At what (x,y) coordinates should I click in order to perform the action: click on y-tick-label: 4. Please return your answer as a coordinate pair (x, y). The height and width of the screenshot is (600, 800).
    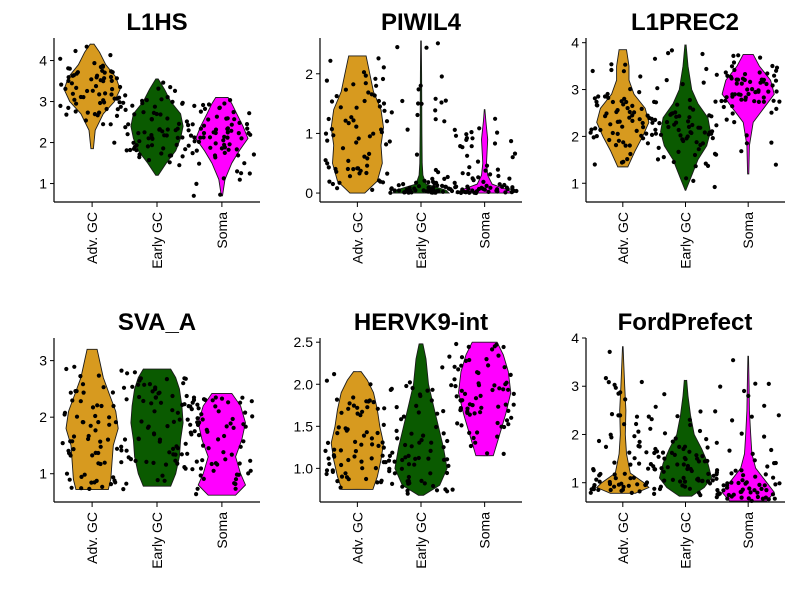
    Looking at the image, I should click on (575, 338).